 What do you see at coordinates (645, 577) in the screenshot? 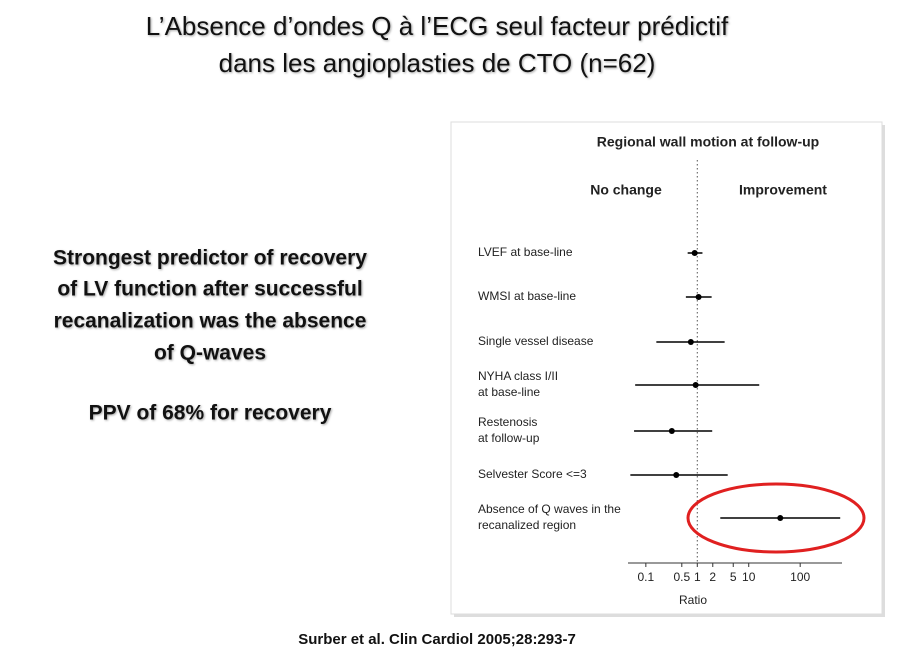
I see `x-tick-label: 0.1` at bounding box center [645, 577].